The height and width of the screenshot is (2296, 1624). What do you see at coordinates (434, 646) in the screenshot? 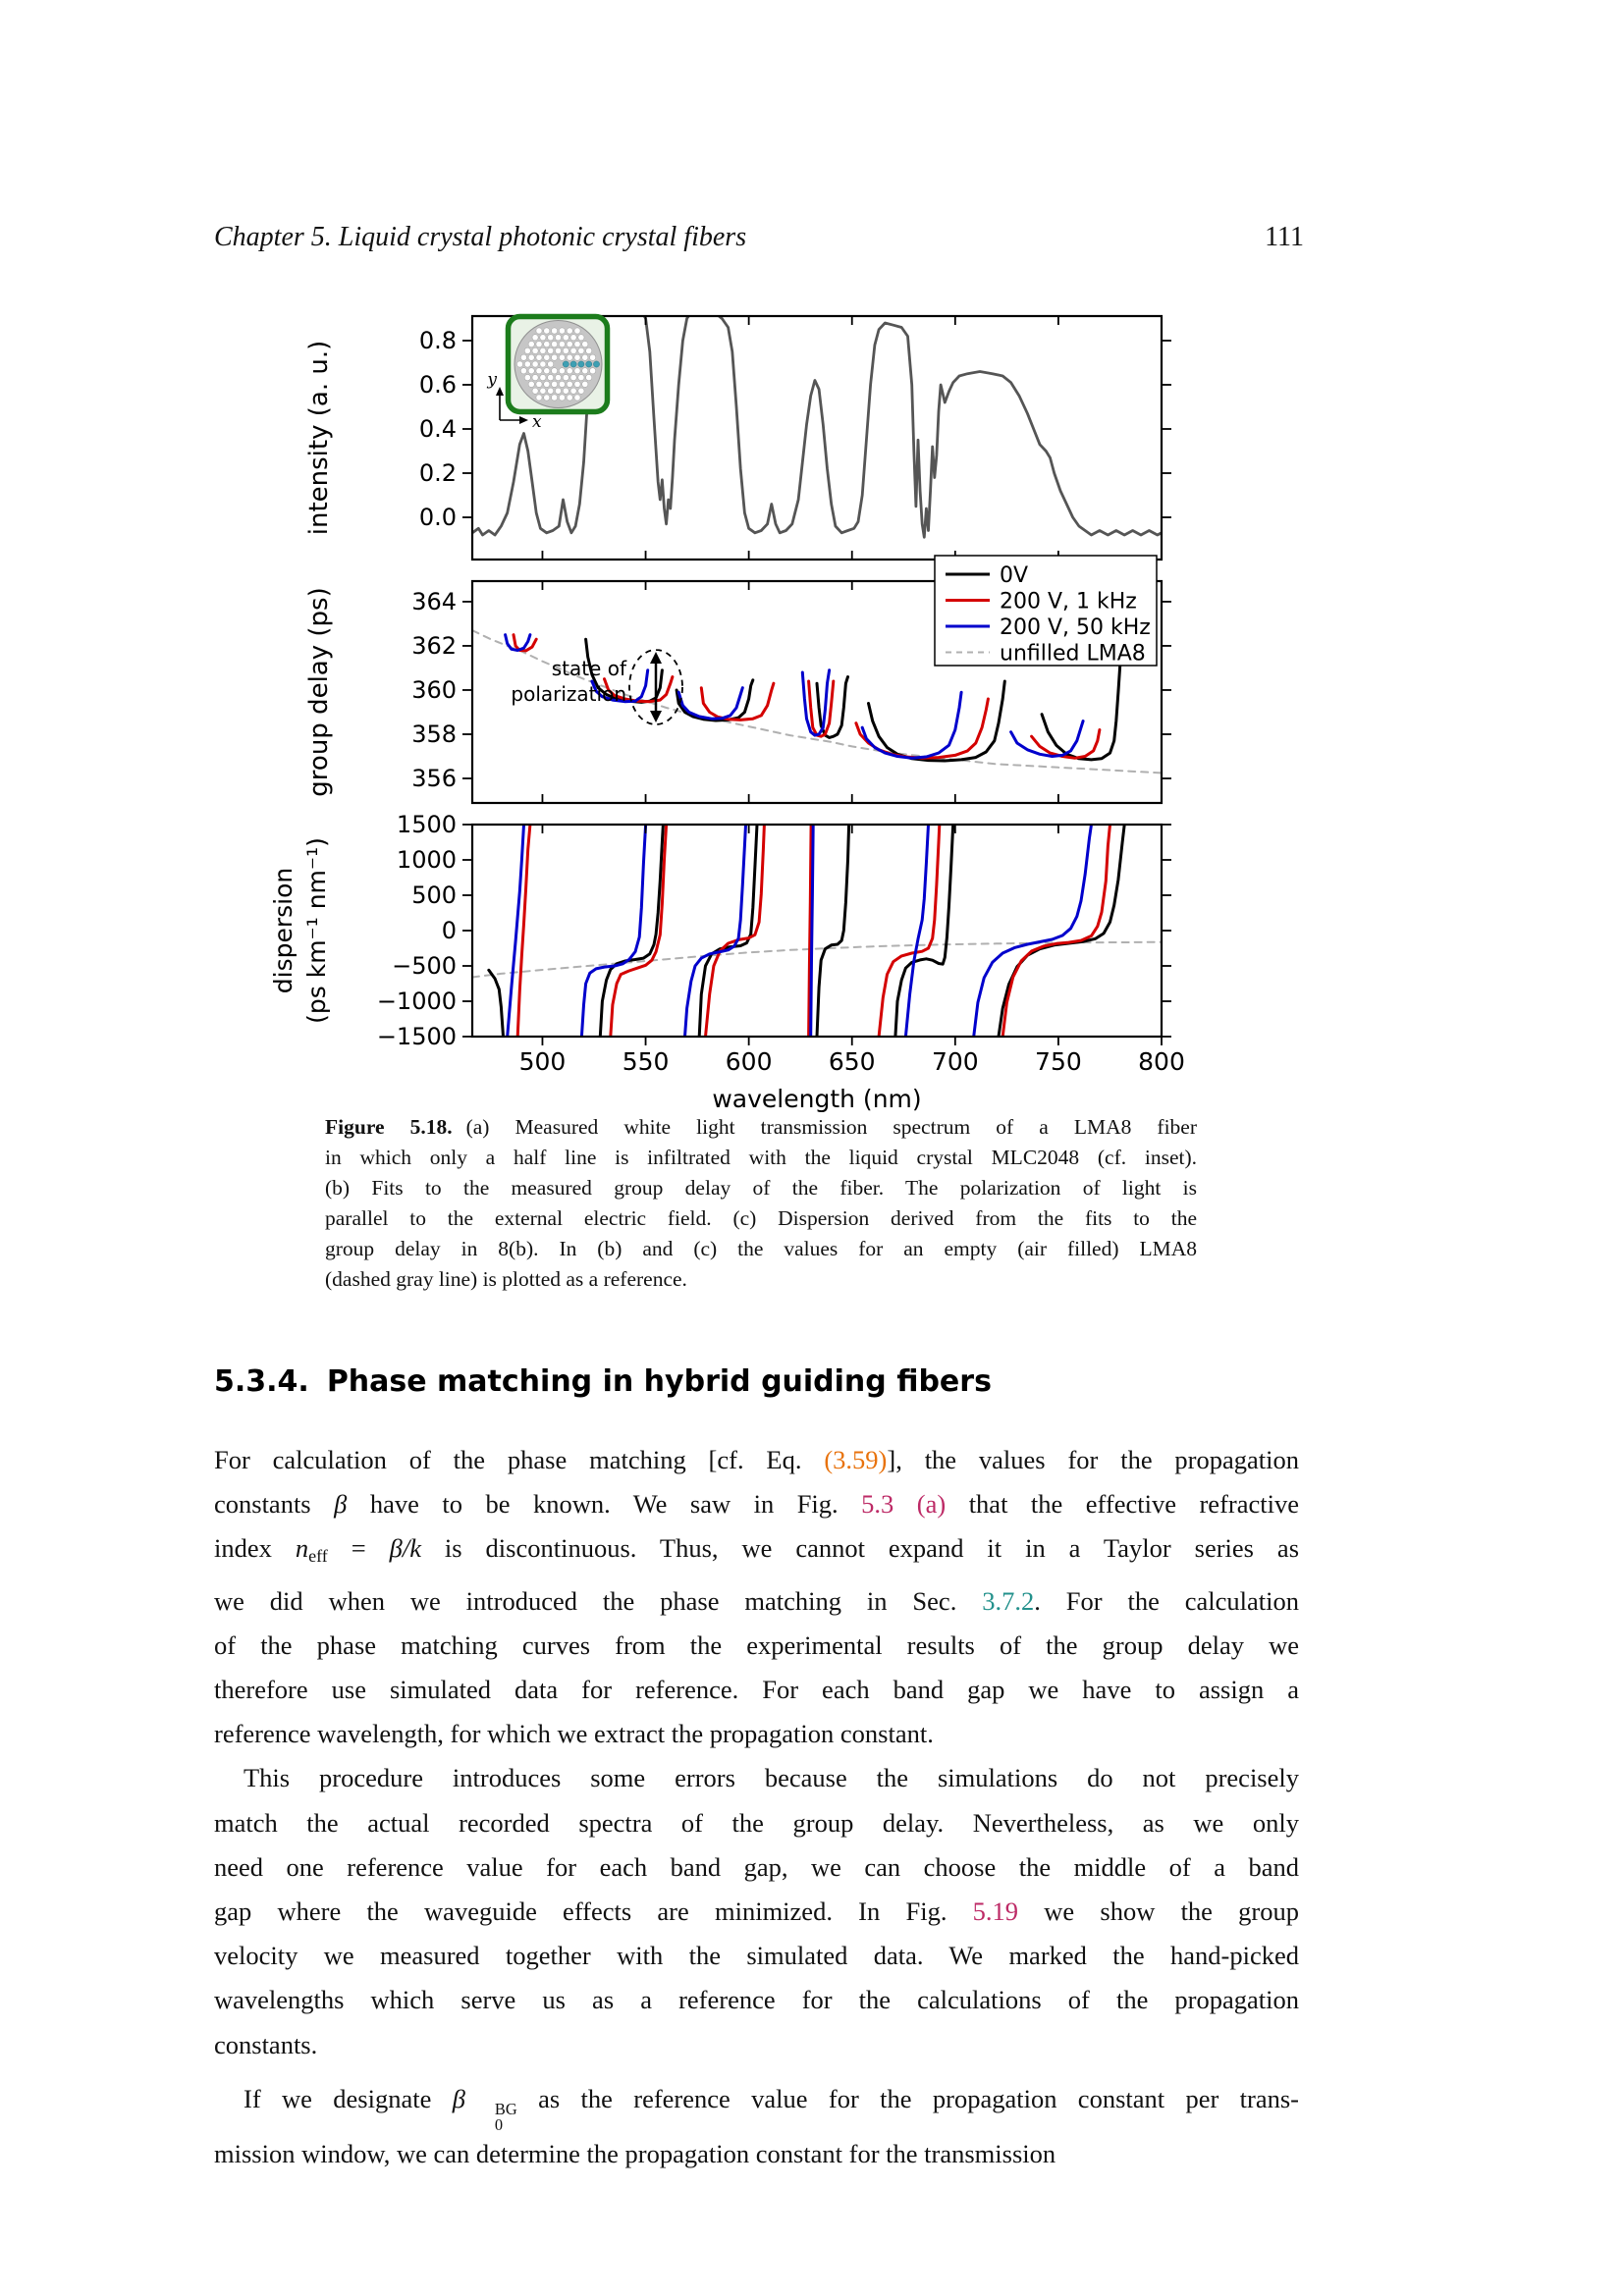
I see `y-tick-label: 362` at bounding box center [434, 646].